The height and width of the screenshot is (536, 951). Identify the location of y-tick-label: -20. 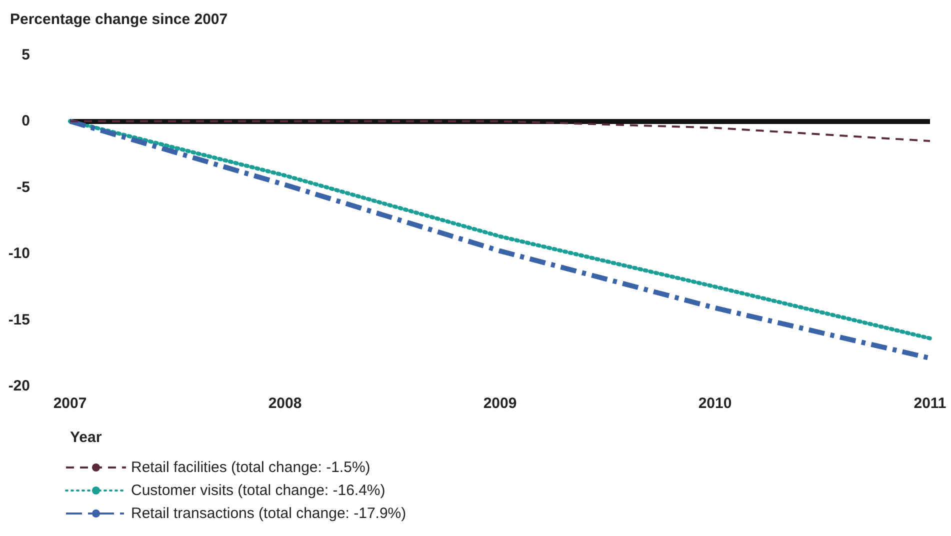
(19, 386).